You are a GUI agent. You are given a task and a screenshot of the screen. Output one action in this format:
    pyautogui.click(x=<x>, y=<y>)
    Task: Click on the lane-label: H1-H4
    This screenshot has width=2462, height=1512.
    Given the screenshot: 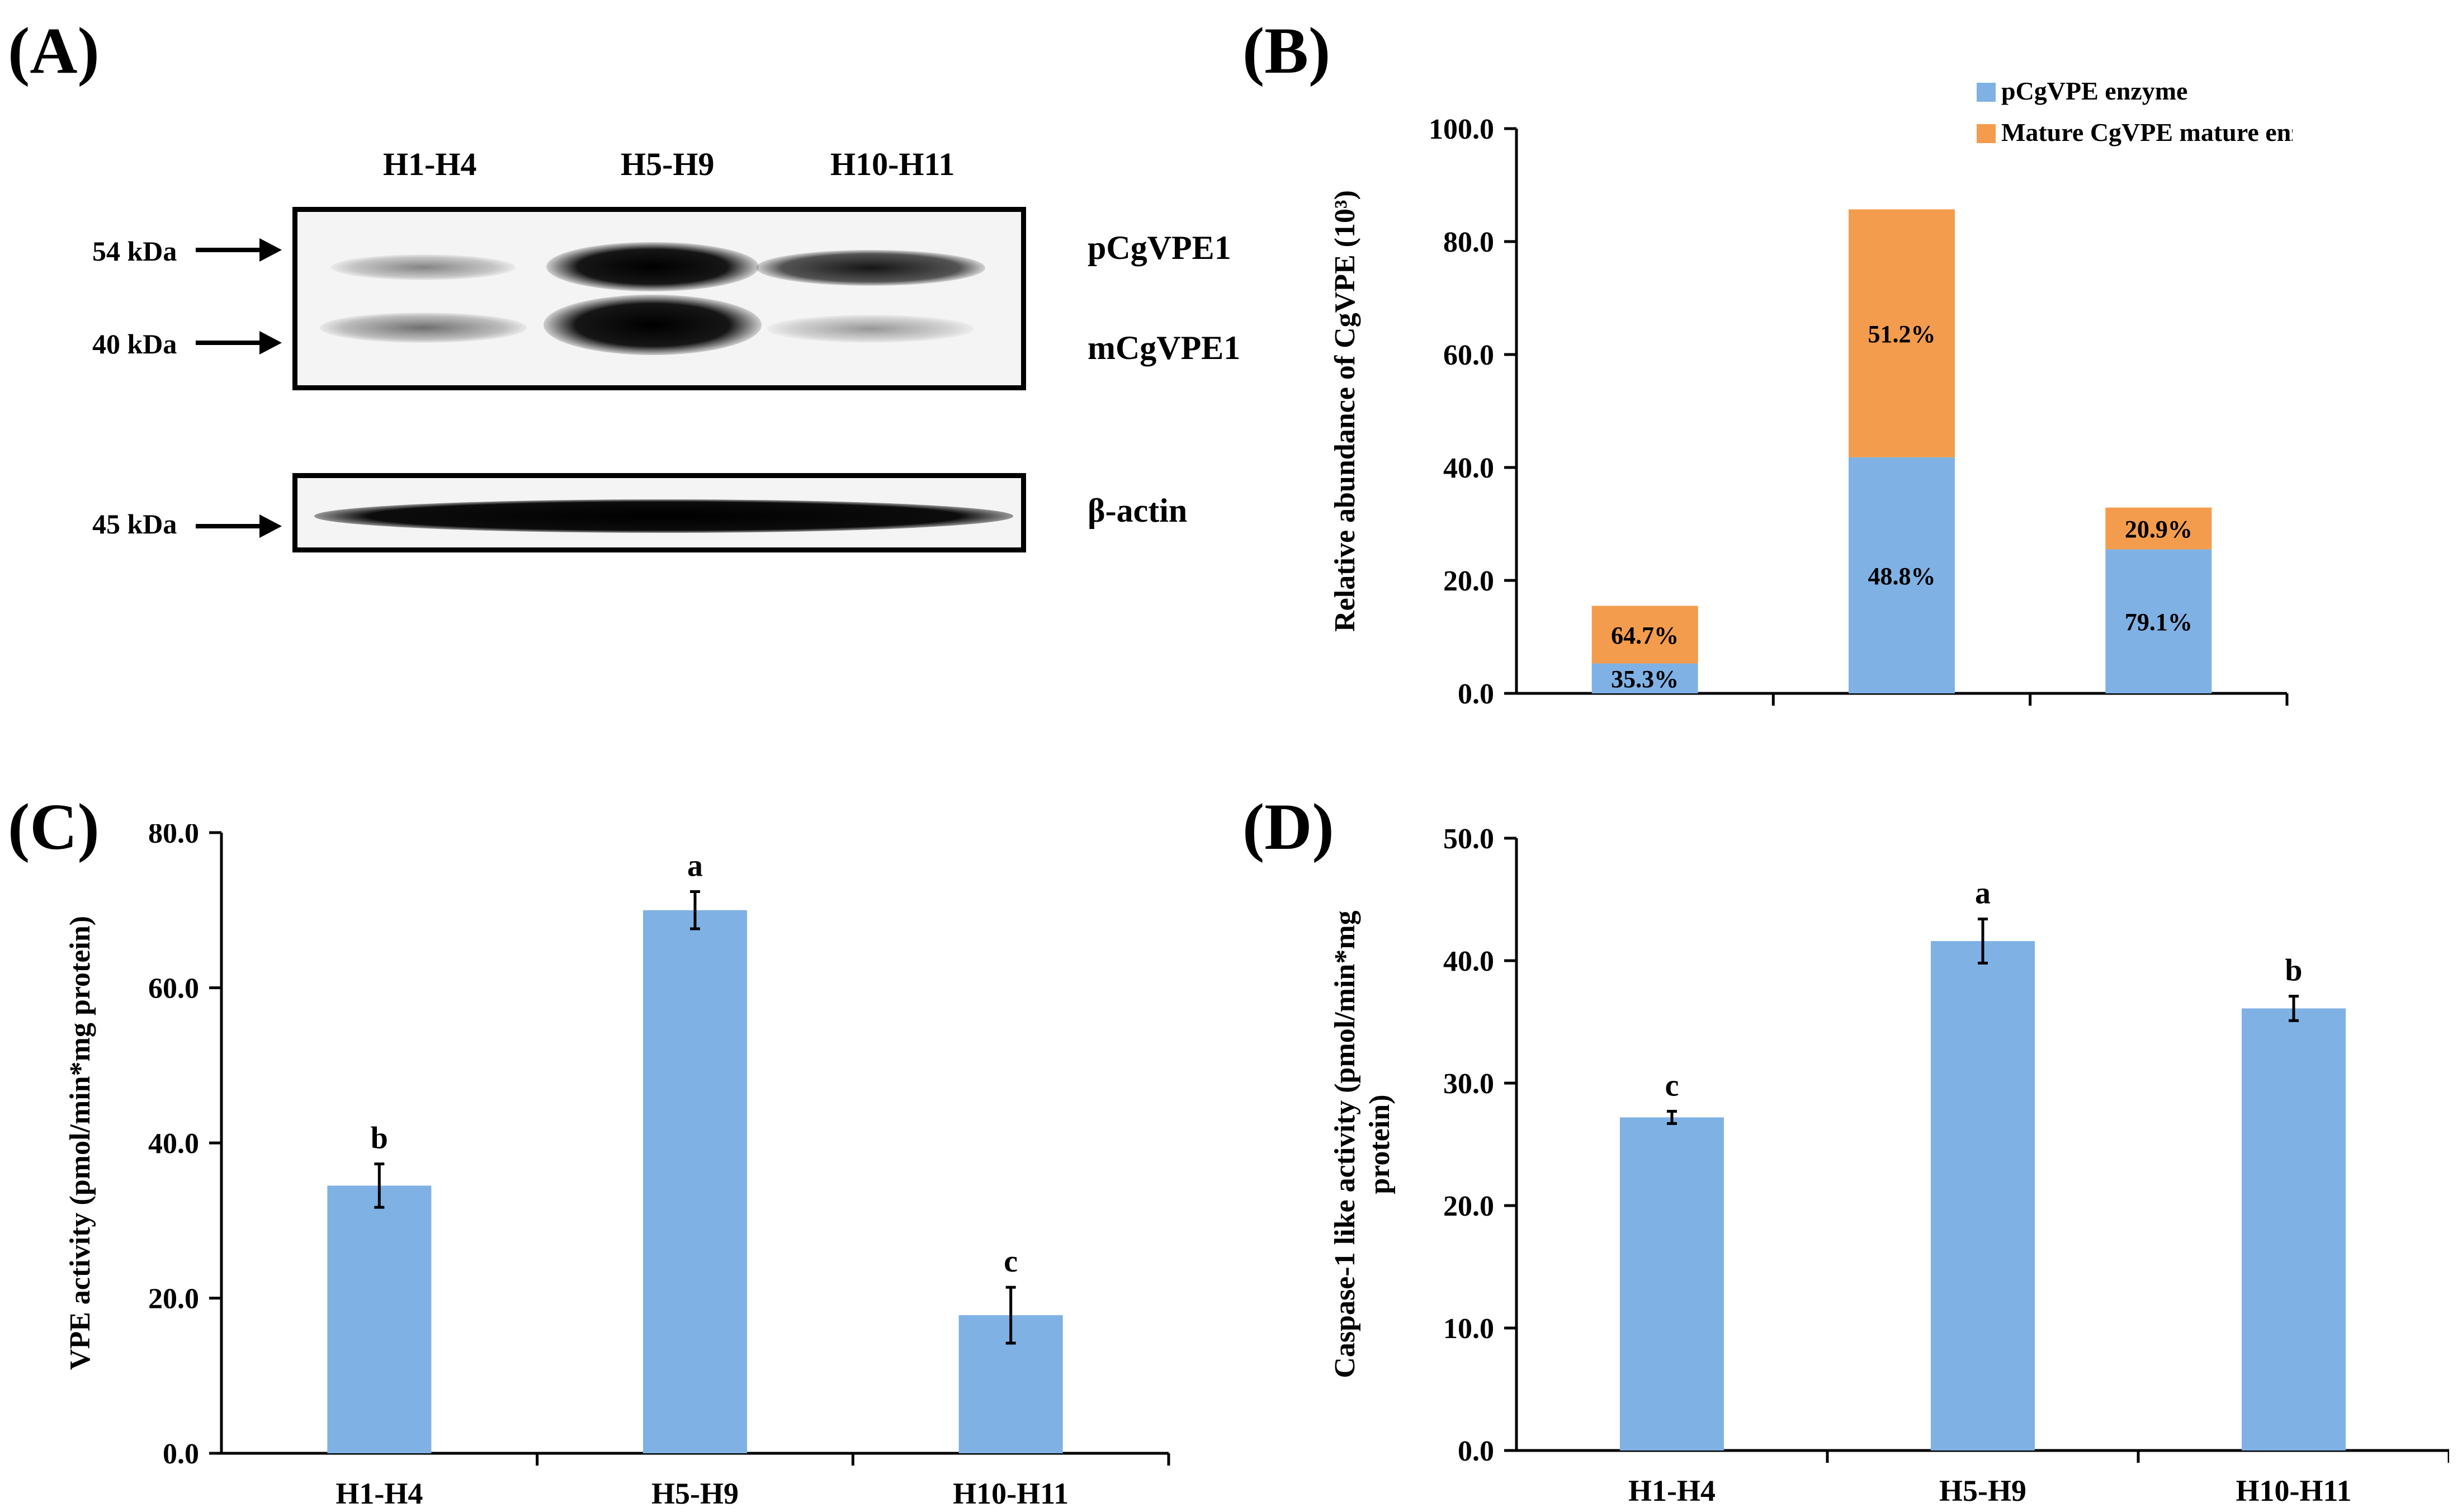 What is the action you would take?
    pyautogui.click(x=430, y=164)
    